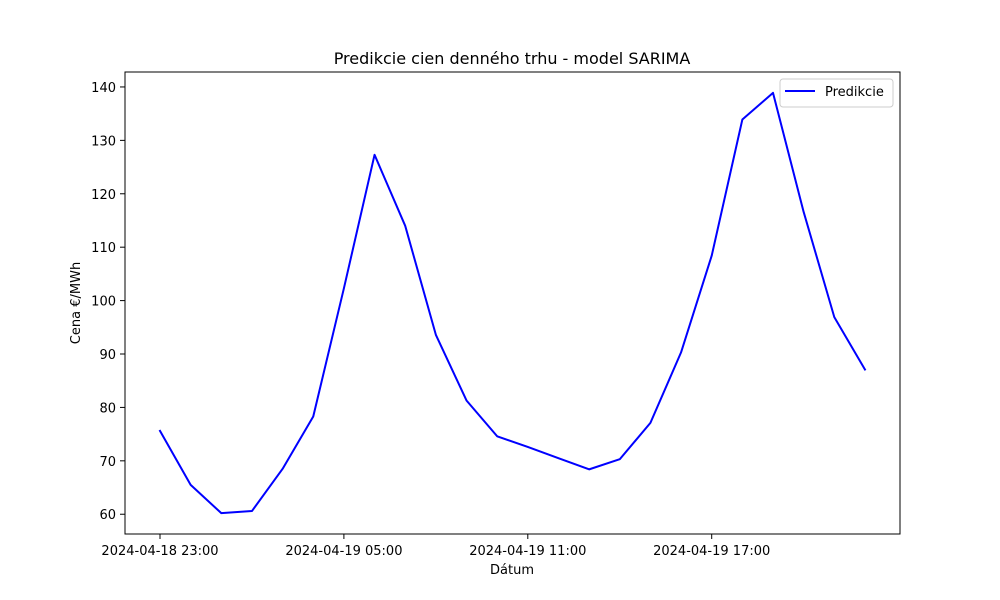  I want to click on legend: Predikcie, so click(836, 93).